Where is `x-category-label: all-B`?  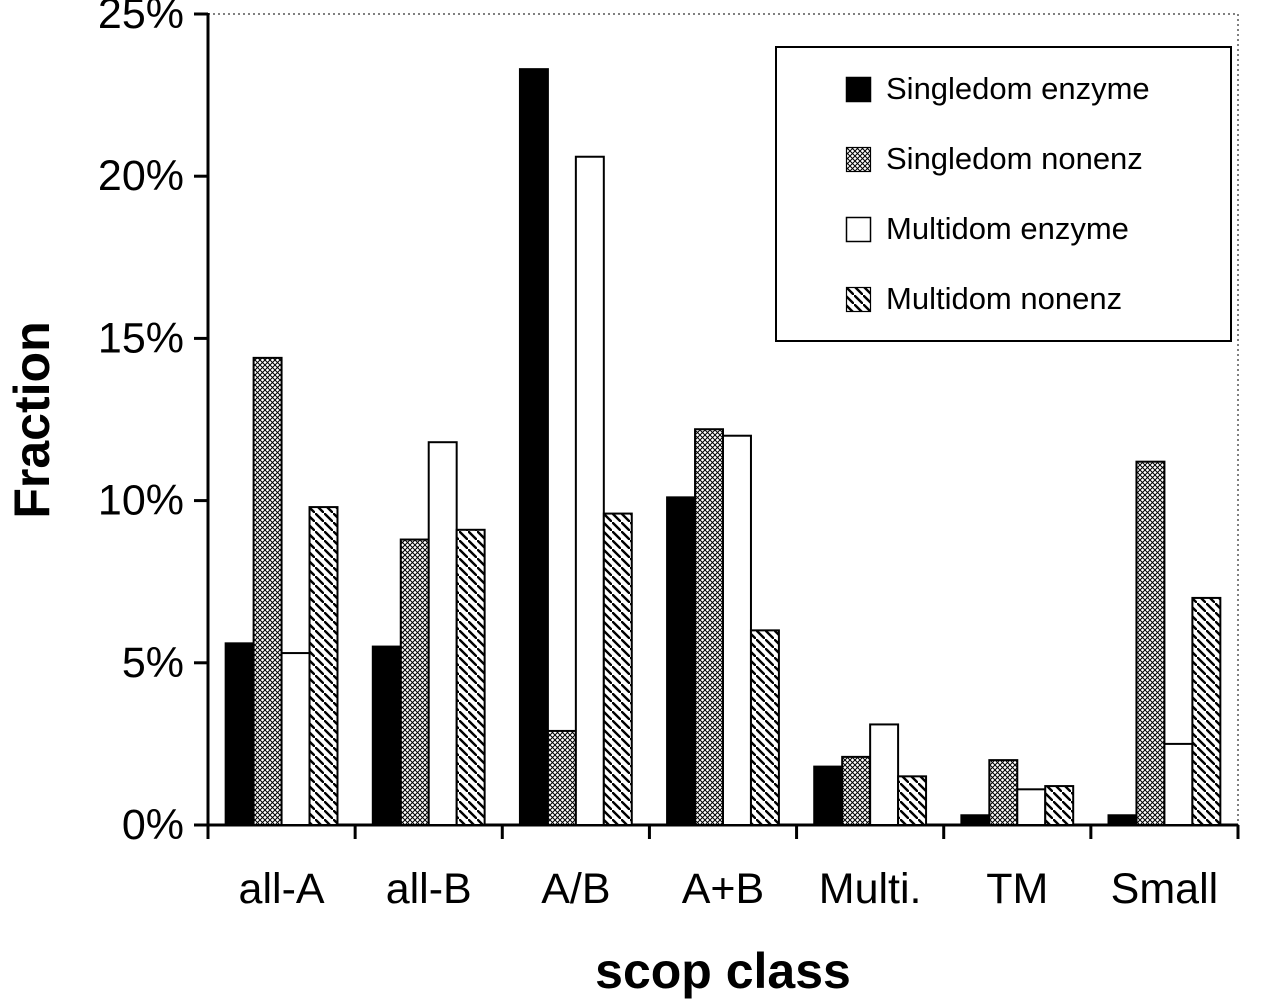 x-category-label: all-B is located at coordinates (429, 889).